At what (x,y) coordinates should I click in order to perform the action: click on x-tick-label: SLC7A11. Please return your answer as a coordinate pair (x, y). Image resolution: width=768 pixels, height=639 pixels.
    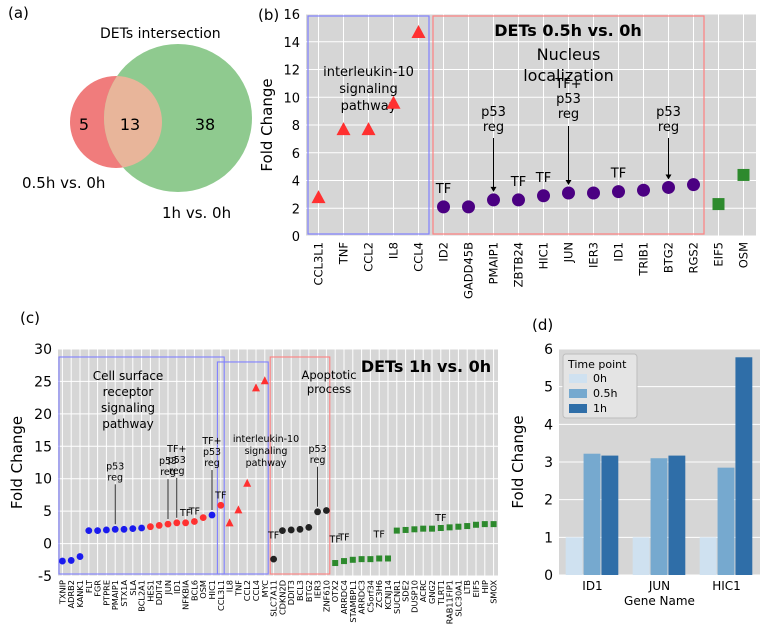
    Looking at the image, I should click on (274, 598).